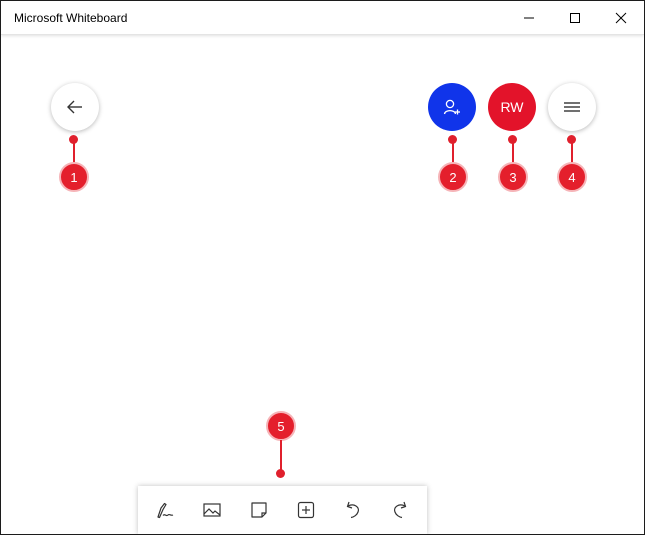 This screenshot has width=645, height=535. What do you see at coordinates (71, 18) in the screenshot?
I see `app-title: Microsoft Whiteboard` at bounding box center [71, 18].